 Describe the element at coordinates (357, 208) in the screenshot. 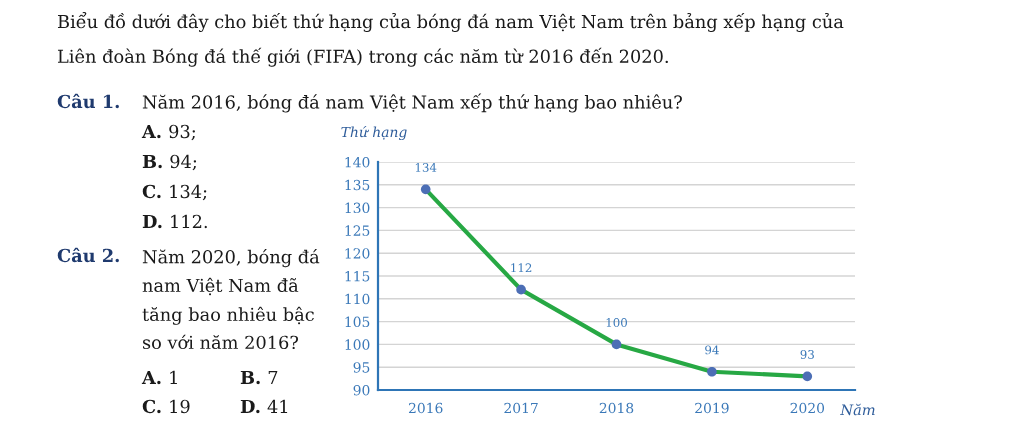

I see `y-tick-label: 130` at that location.